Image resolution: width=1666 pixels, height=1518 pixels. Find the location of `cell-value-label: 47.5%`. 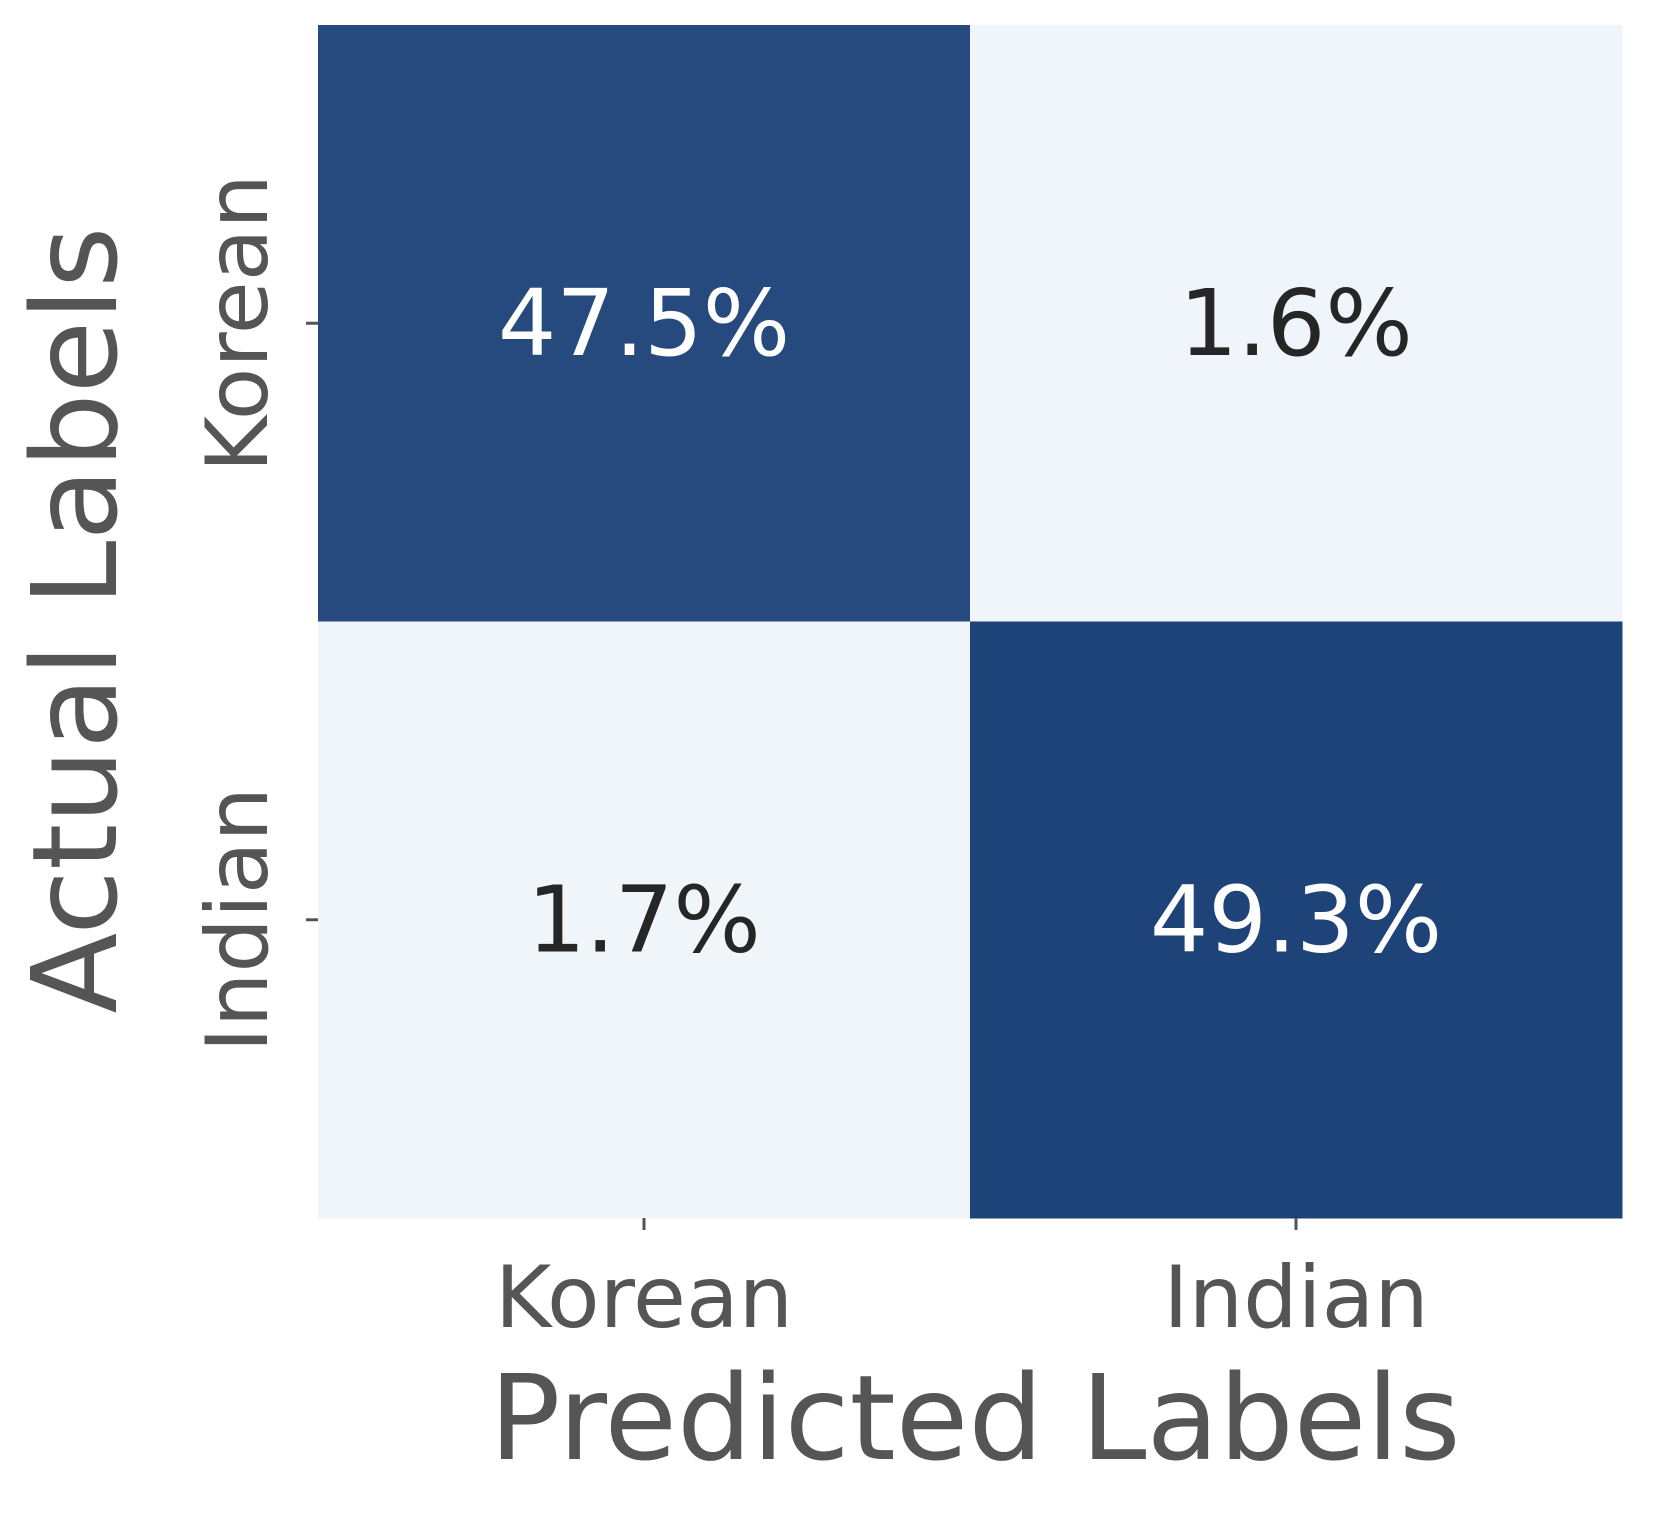

cell-value-label: 47.5% is located at coordinates (644, 323).